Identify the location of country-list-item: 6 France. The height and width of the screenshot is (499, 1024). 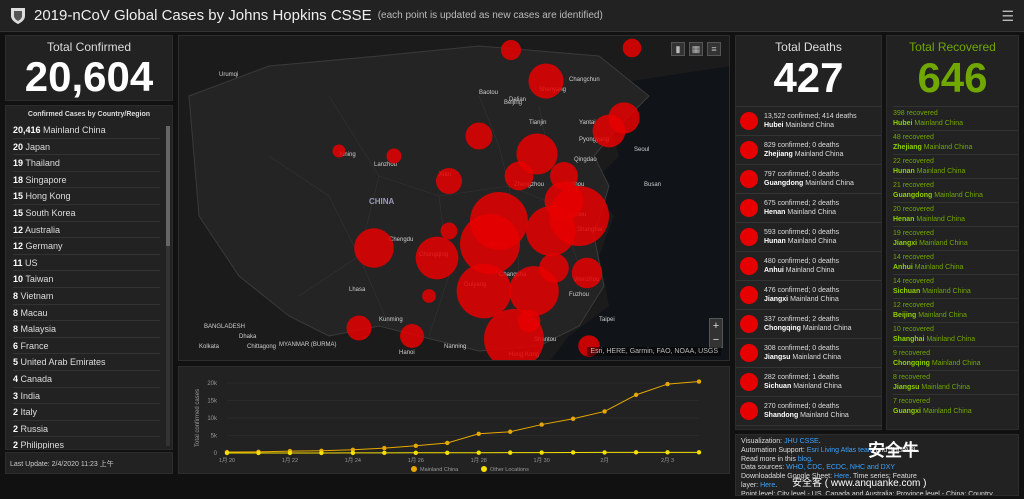
(86, 346).